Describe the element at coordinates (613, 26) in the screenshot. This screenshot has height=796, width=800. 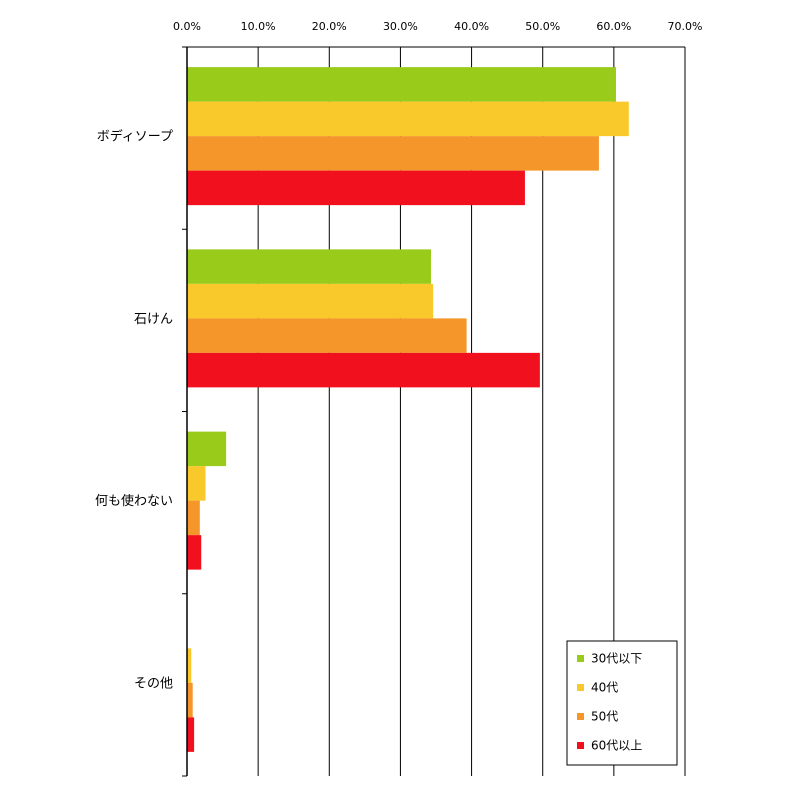
I see `x-tick-label: 60.0%` at that location.